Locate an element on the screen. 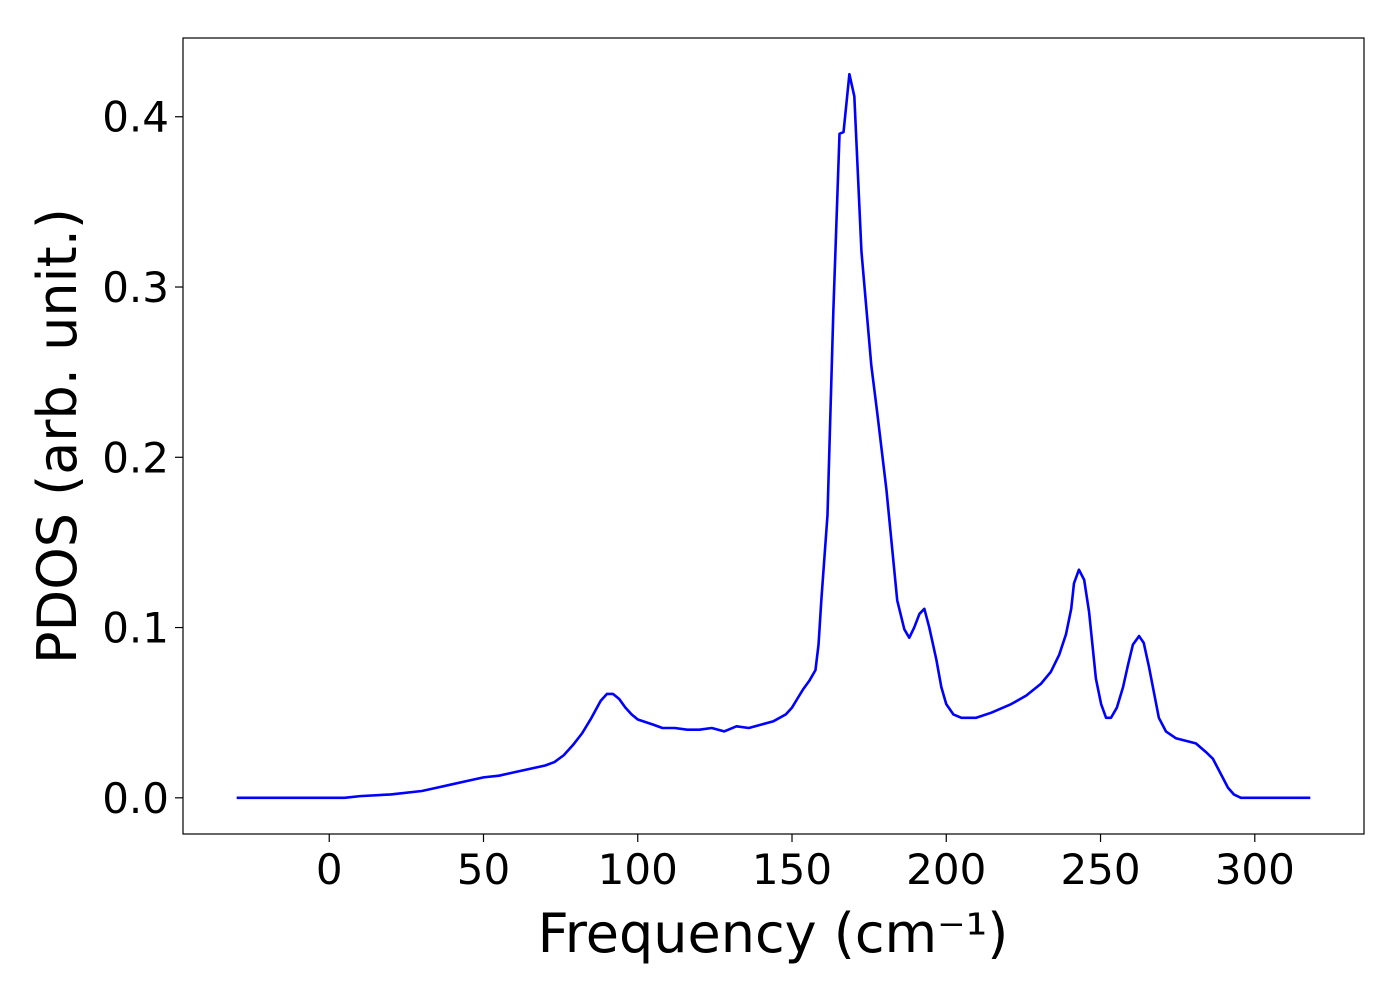 The height and width of the screenshot is (1000, 1400). x-tick-label: 150 is located at coordinates (792, 869).